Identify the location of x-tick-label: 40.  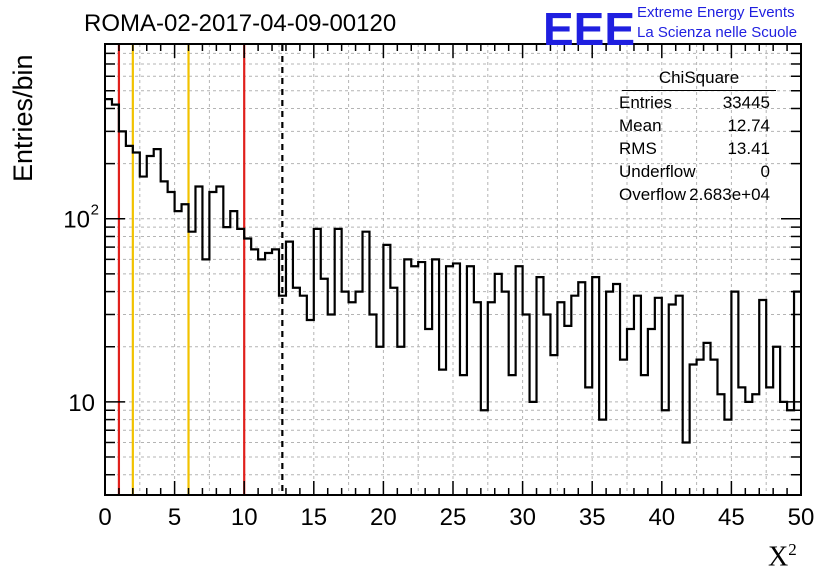
(661, 517).